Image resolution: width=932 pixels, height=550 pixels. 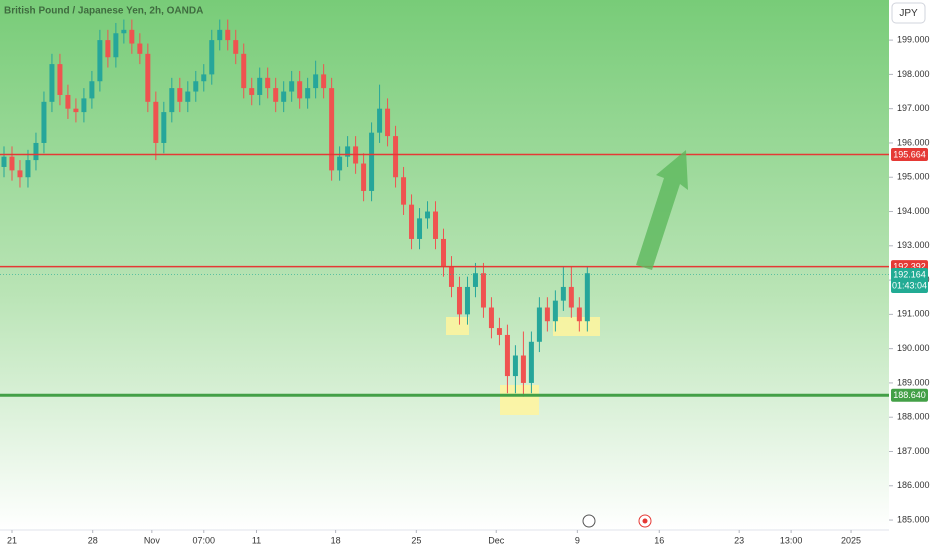 What do you see at coordinates (416, 540) in the screenshot?
I see `x-tick-label: 25` at bounding box center [416, 540].